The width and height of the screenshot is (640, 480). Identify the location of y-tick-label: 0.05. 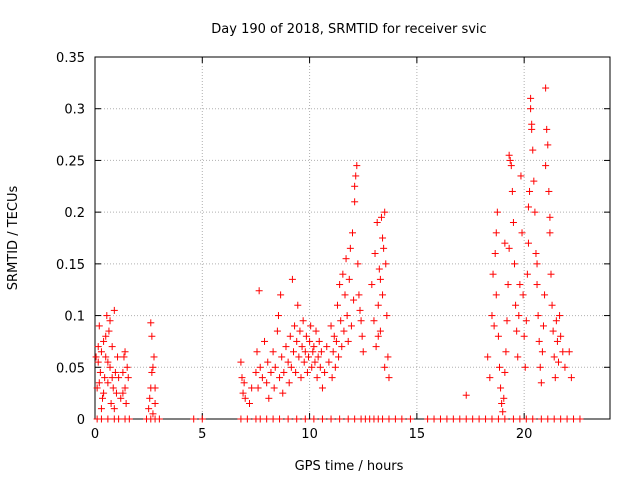
(70, 368).